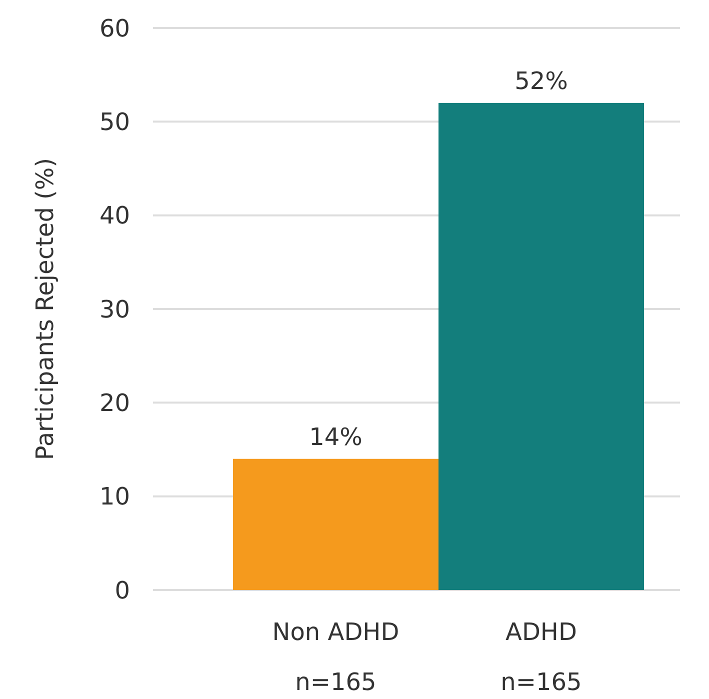  I want to click on x-tick-label: ADHD n=165, so click(541, 657).